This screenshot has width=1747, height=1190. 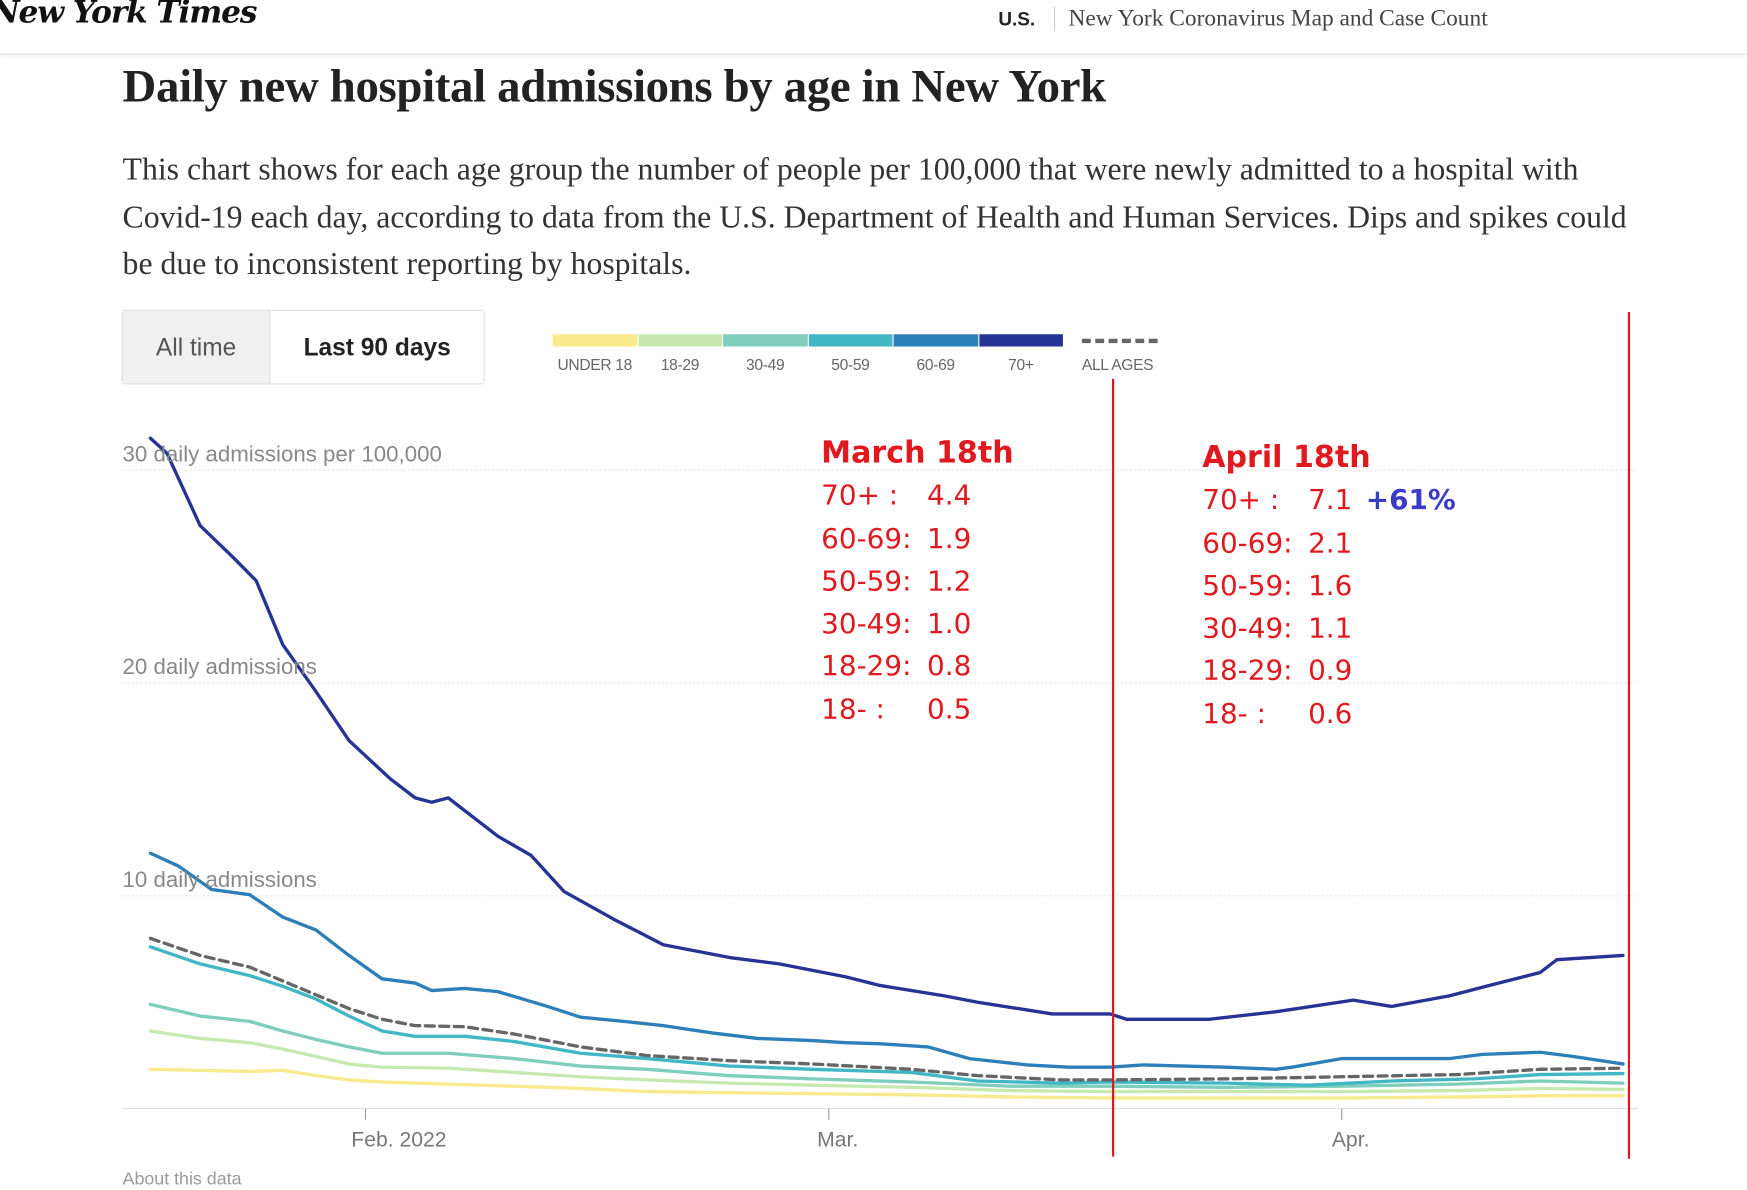 I want to click on x-tick-label: Feb. 2022, so click(x=398, y=1140).